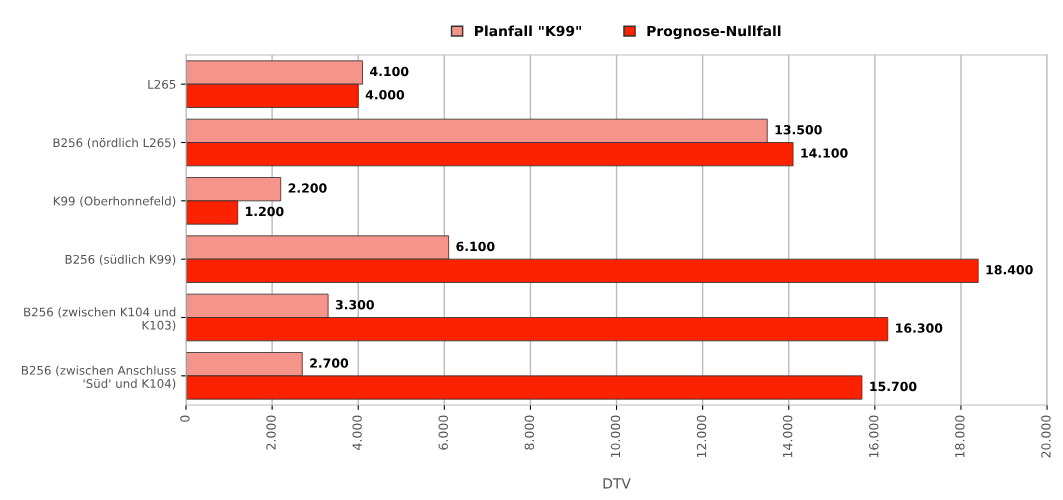 This screenshot has height=500, width=1063. I want to click on y-tick-label: K99 (Oberhonnefeld), so click(114, 201).